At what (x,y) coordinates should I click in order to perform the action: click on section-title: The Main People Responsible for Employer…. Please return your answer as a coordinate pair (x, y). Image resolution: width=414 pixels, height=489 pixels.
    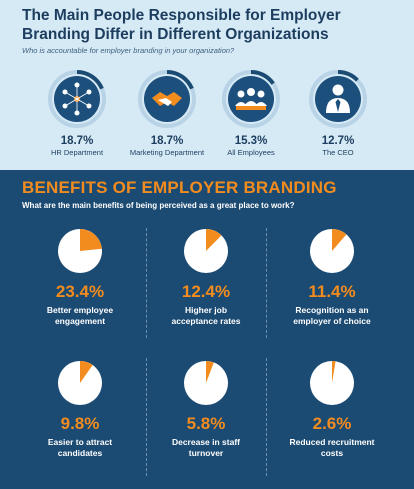
    Looking at the image, I should click on (181, 25).